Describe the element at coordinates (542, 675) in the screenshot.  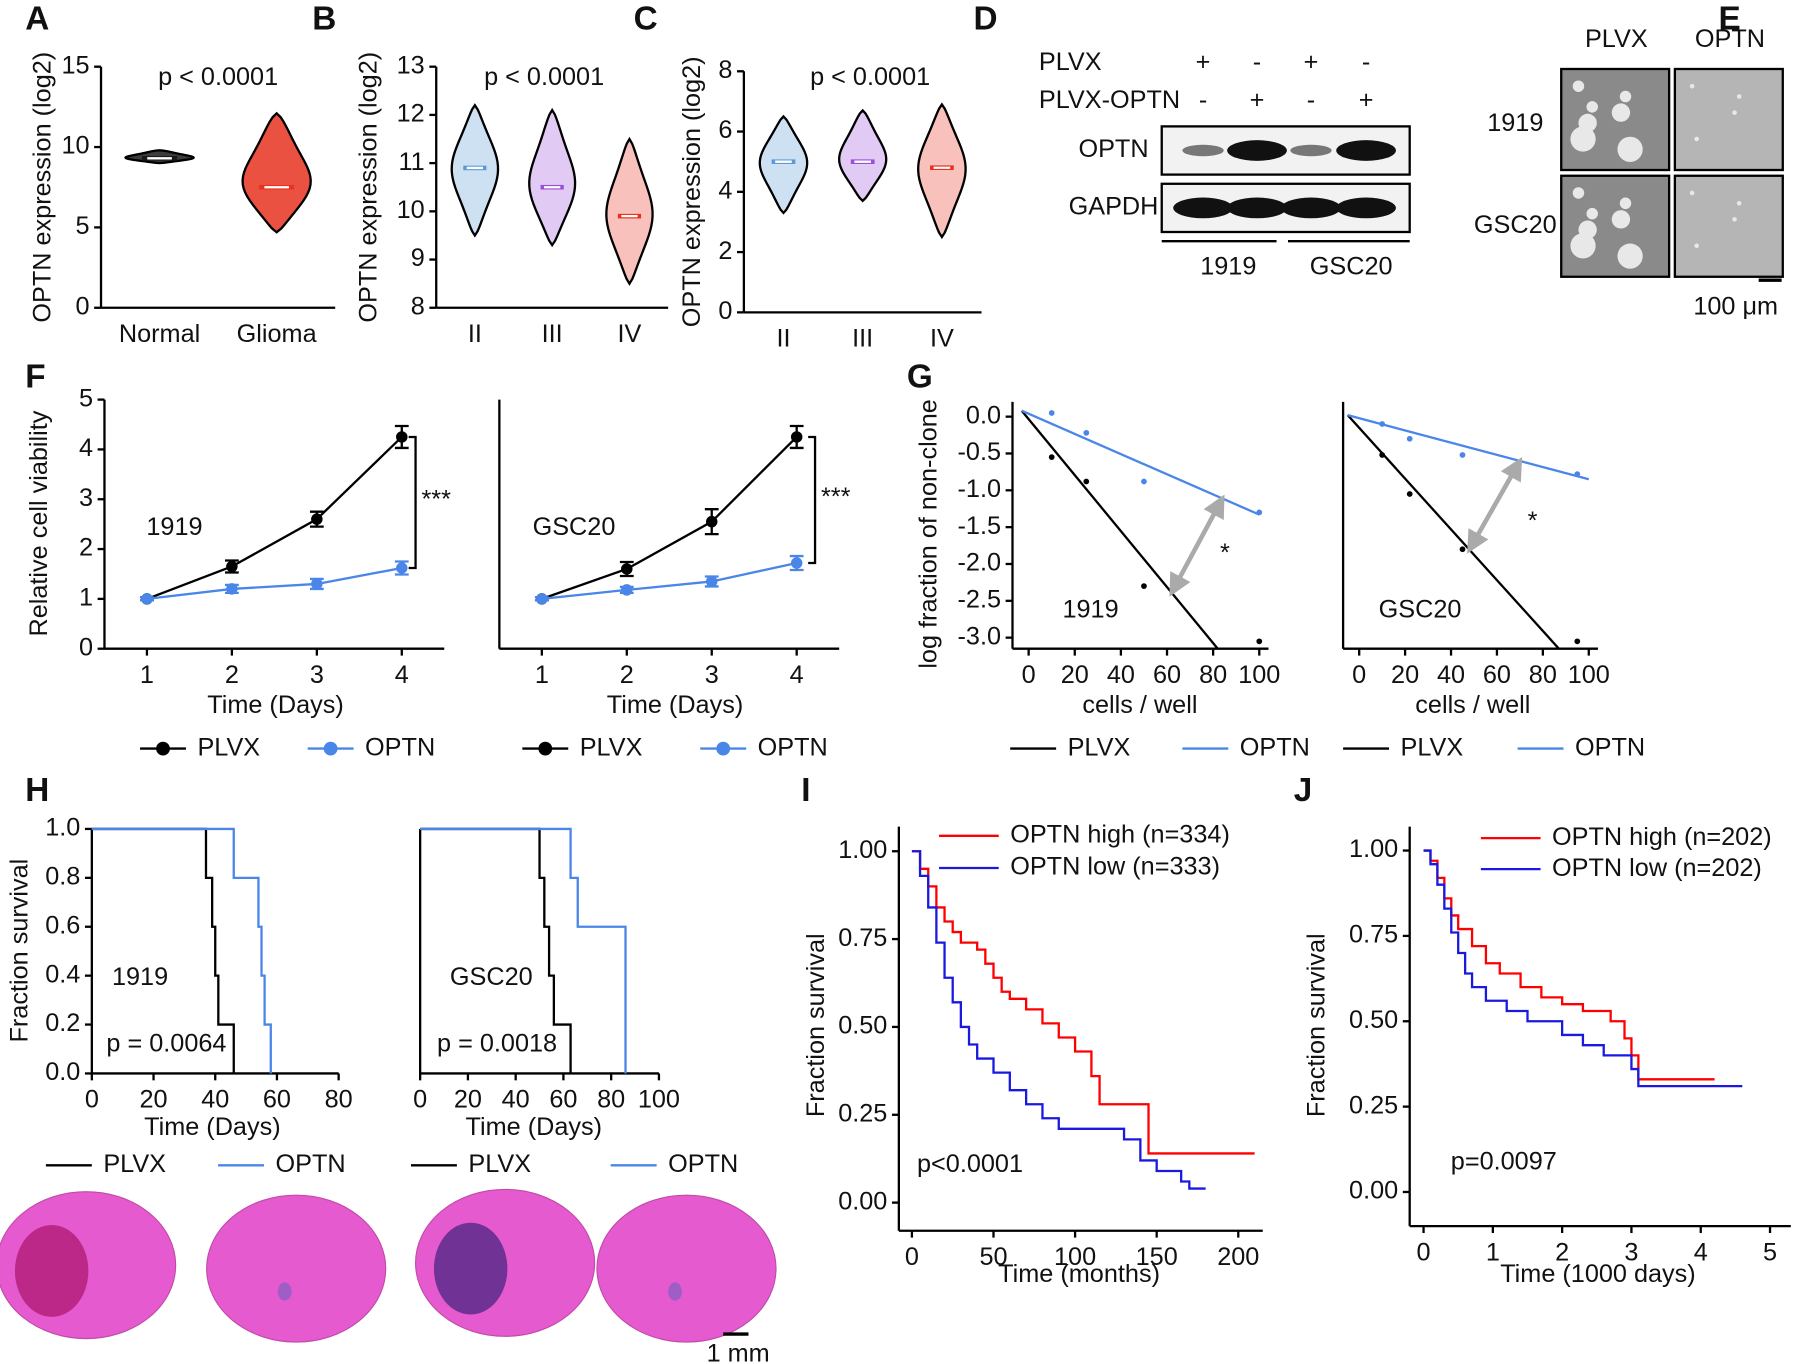
I see `x-tick-label: 1` at that location.